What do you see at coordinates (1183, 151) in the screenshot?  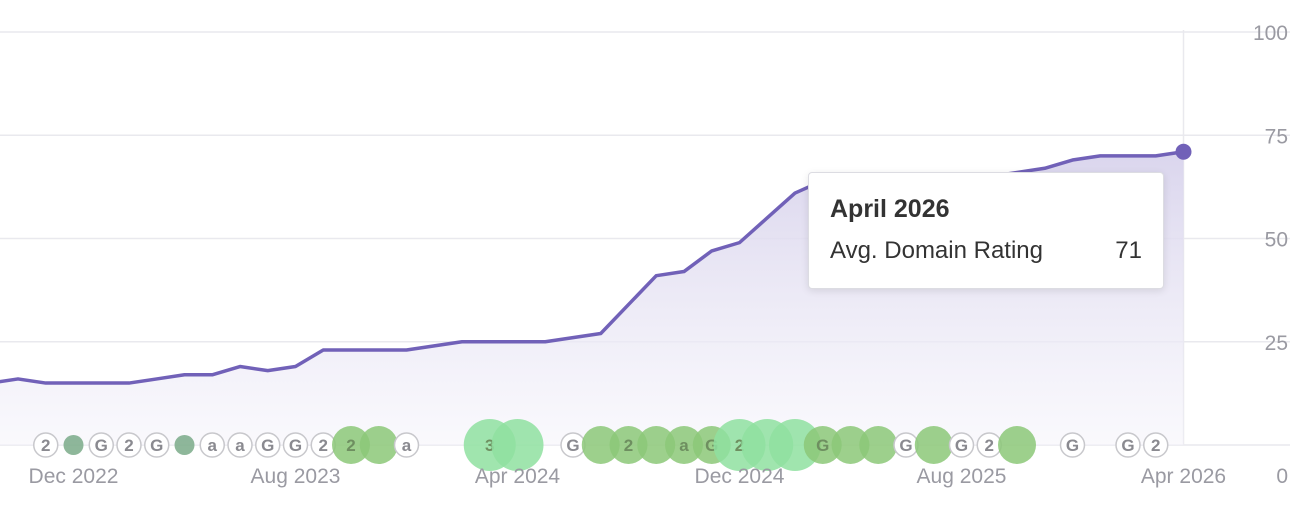 I see `data-point-highlight` at bounding box center [1183, 151].